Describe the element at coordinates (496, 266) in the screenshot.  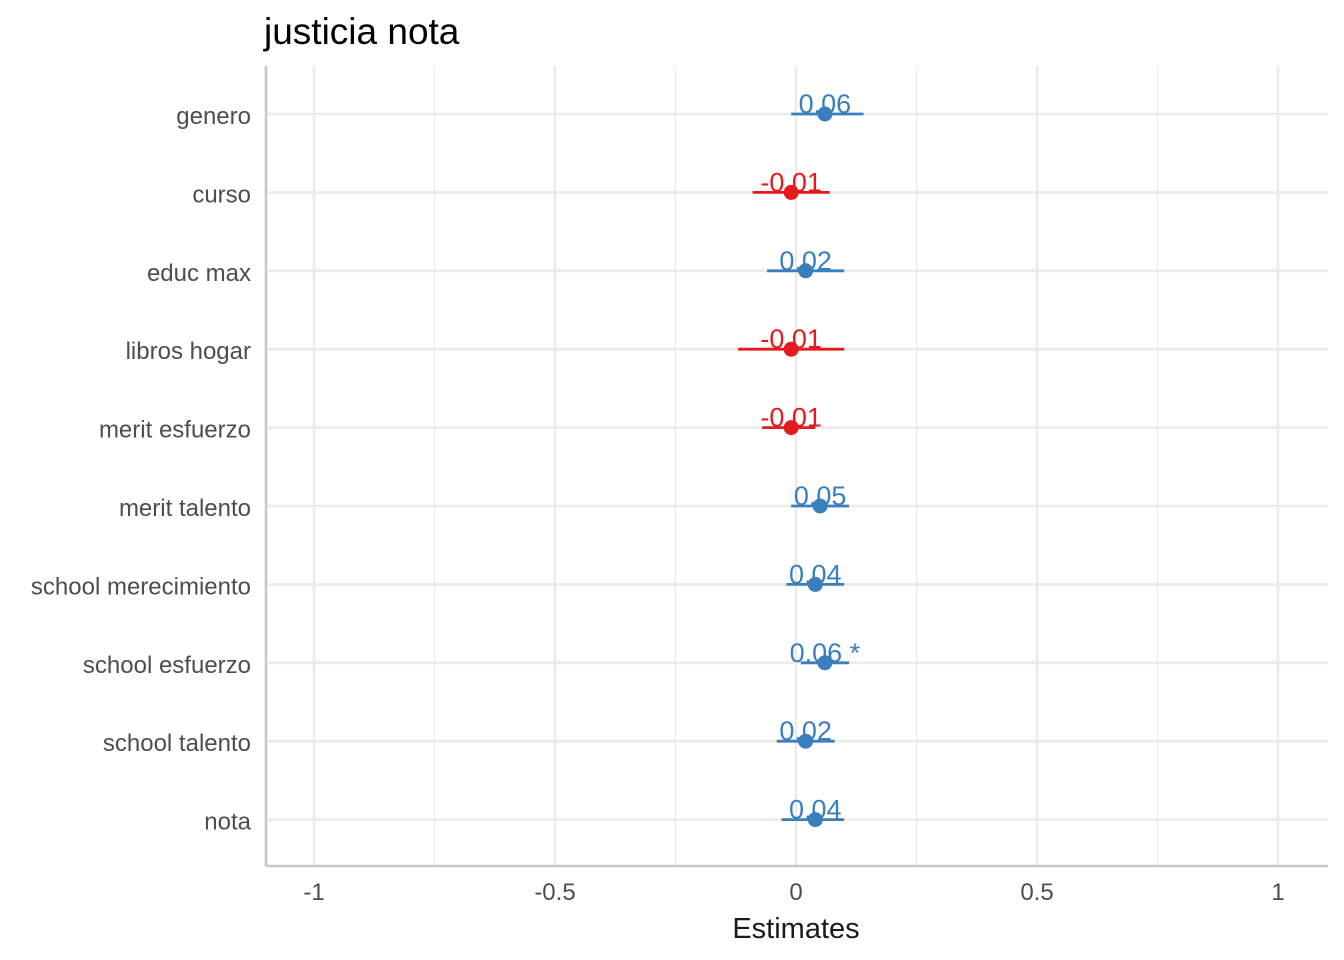
I see `term-row: educ max 0.02` at that location.